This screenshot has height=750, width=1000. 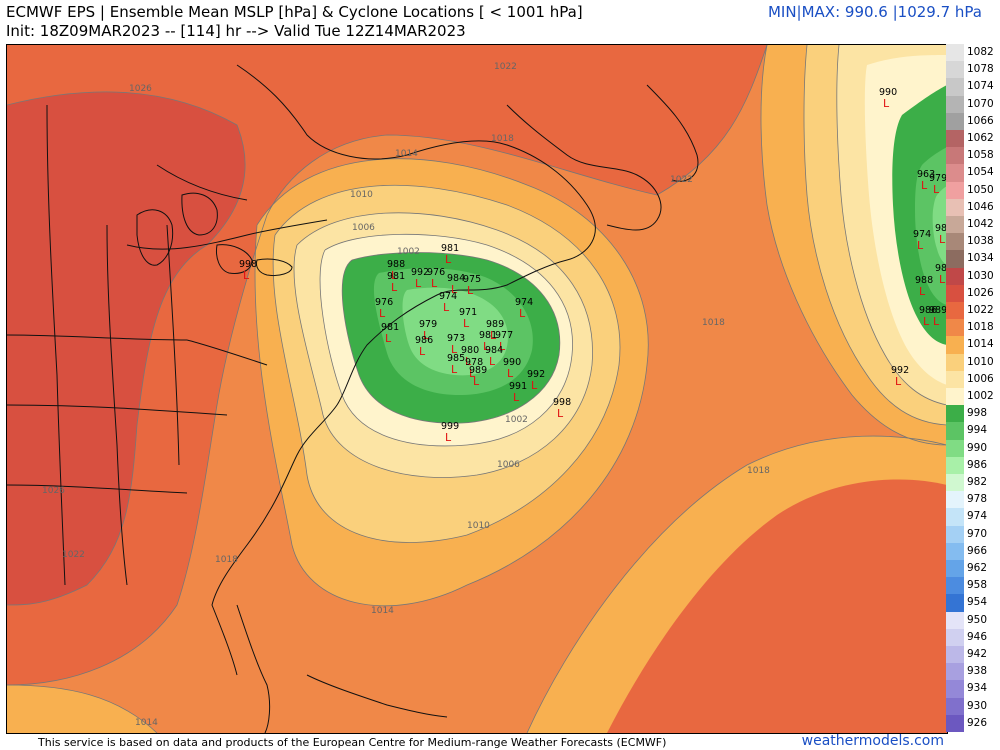 I want to click on colorbar-label: 998, so click(x=977, y=413).